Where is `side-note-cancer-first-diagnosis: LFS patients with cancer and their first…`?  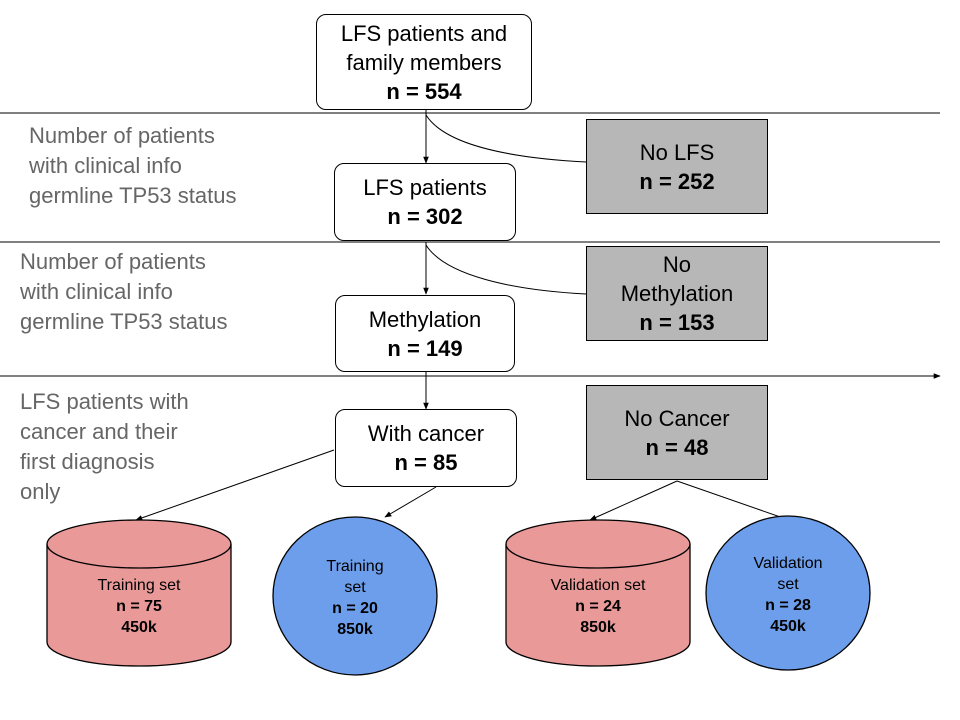
side-note-cancer-first-diagnosis: LFS patients with cancer and their first… is located at coordinates (104, 446).